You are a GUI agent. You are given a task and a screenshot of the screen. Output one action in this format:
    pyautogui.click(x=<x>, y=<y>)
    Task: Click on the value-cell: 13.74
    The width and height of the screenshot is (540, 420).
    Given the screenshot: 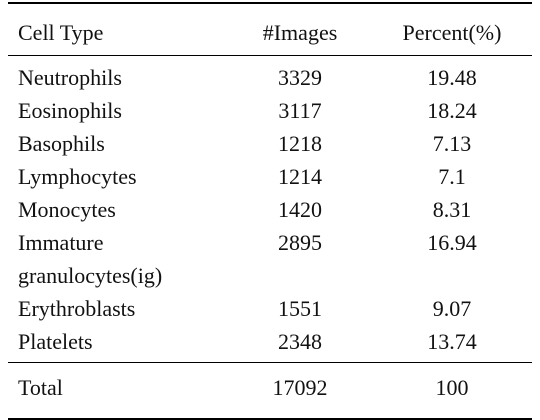 What is the action you would take?
    pyautogui.click(x=452, y=341)
    